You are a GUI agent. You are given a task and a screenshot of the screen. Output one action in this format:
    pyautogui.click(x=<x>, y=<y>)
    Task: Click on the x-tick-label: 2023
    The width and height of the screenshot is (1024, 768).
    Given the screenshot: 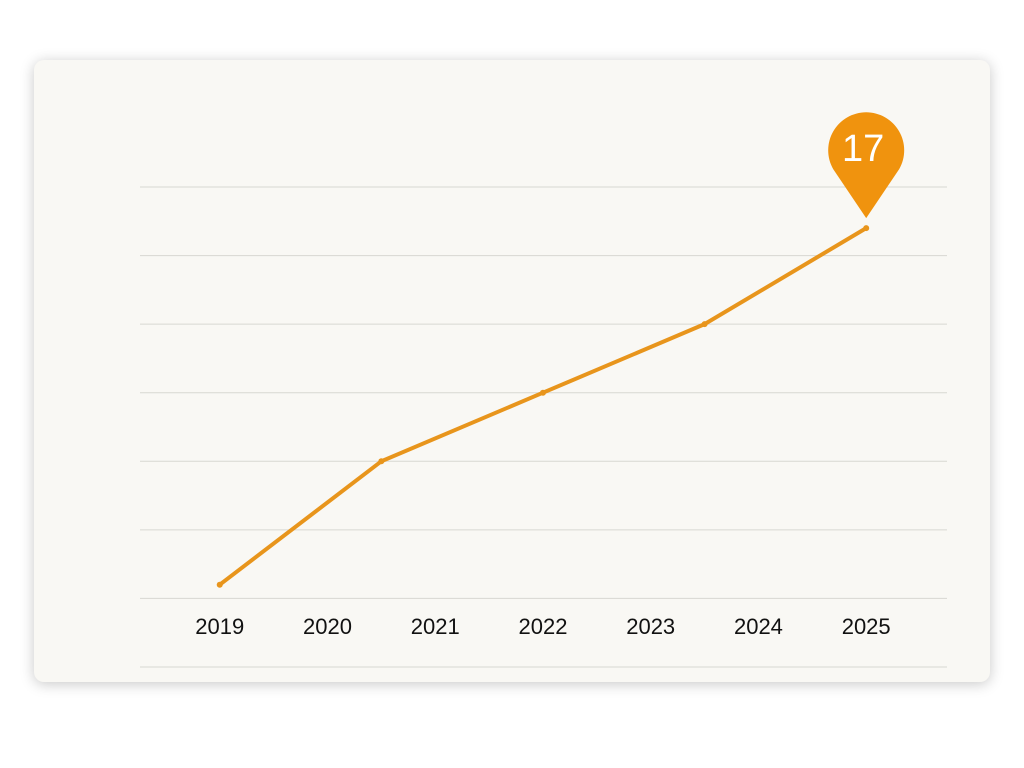 What is the action you would take?
    pyautogui.click(x=650, y=626)
    